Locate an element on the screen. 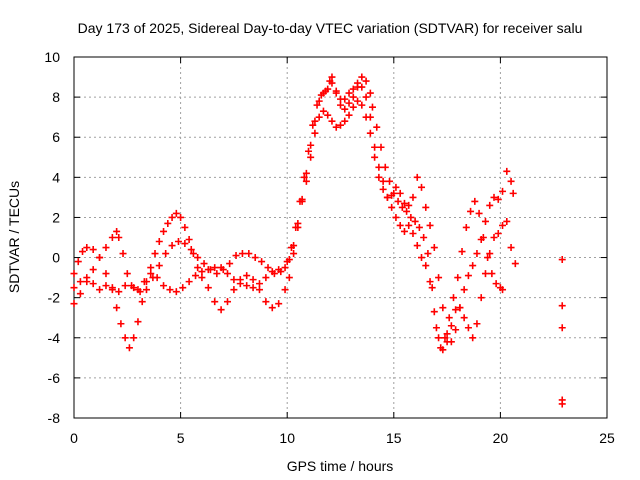 This screenshot has height=480, width=640. y-axis-label: SDTVAR / TECUs is located at coordinates (14, 237).